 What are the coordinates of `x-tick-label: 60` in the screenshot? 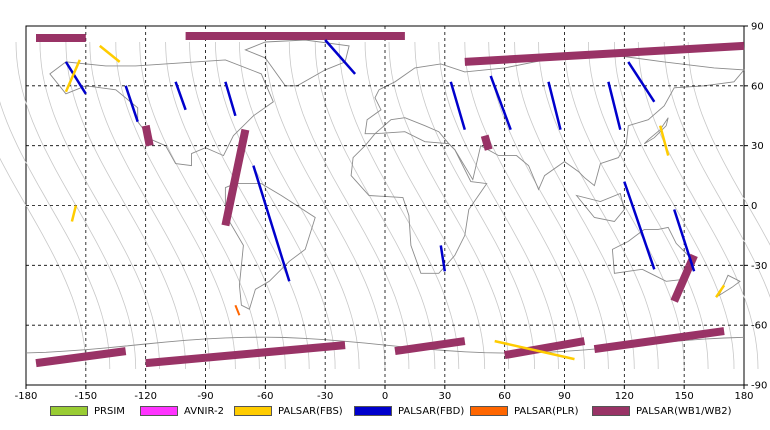 It's located at (504, 395).